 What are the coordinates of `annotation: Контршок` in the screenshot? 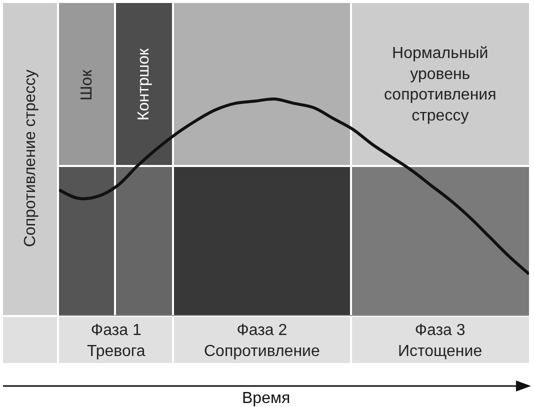 It's located at (144, 83).